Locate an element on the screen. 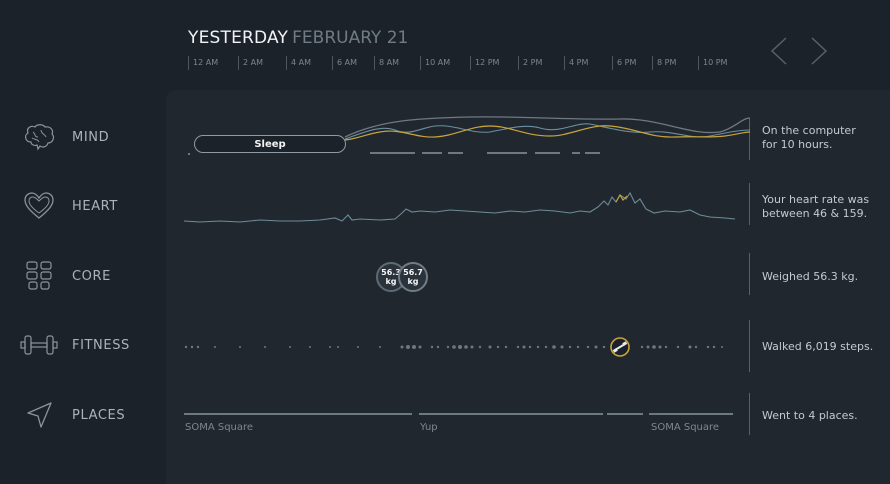  date-header: YESTERDAY FEBRUARY 21 is located at coordinates (298, 38).